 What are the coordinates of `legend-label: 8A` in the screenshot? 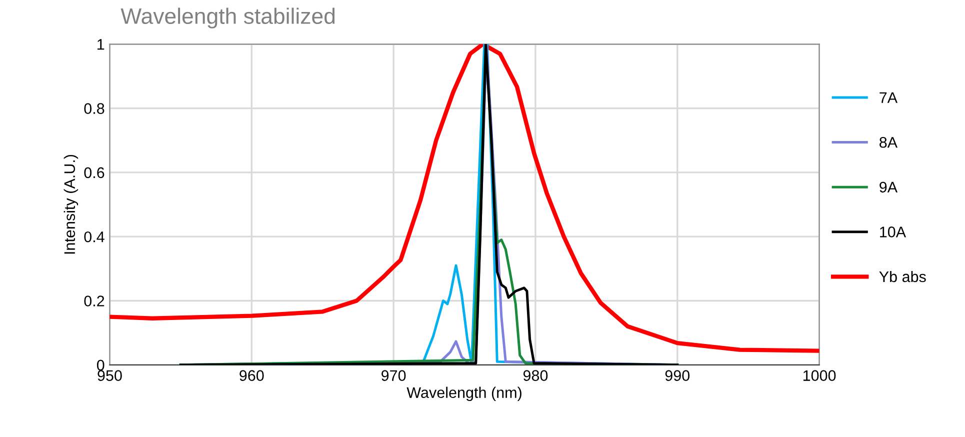 It's located at (889, 142).